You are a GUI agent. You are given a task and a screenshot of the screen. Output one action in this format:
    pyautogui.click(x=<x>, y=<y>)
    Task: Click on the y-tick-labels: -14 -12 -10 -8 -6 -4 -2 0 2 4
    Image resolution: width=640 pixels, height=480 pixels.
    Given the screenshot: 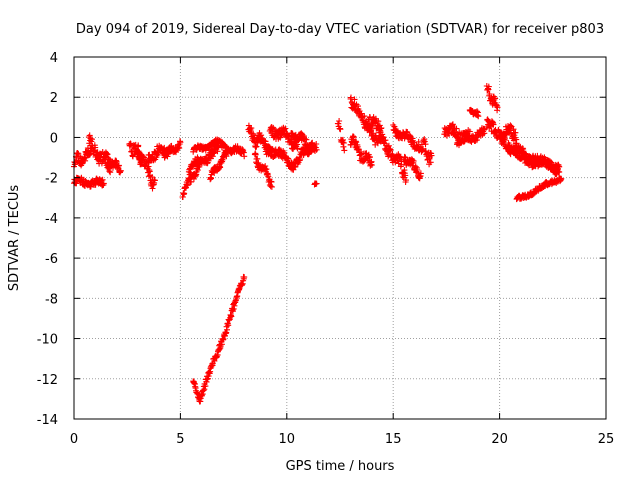 What is the action you would take?
    pyautogui.click(x=47, y=239)
    